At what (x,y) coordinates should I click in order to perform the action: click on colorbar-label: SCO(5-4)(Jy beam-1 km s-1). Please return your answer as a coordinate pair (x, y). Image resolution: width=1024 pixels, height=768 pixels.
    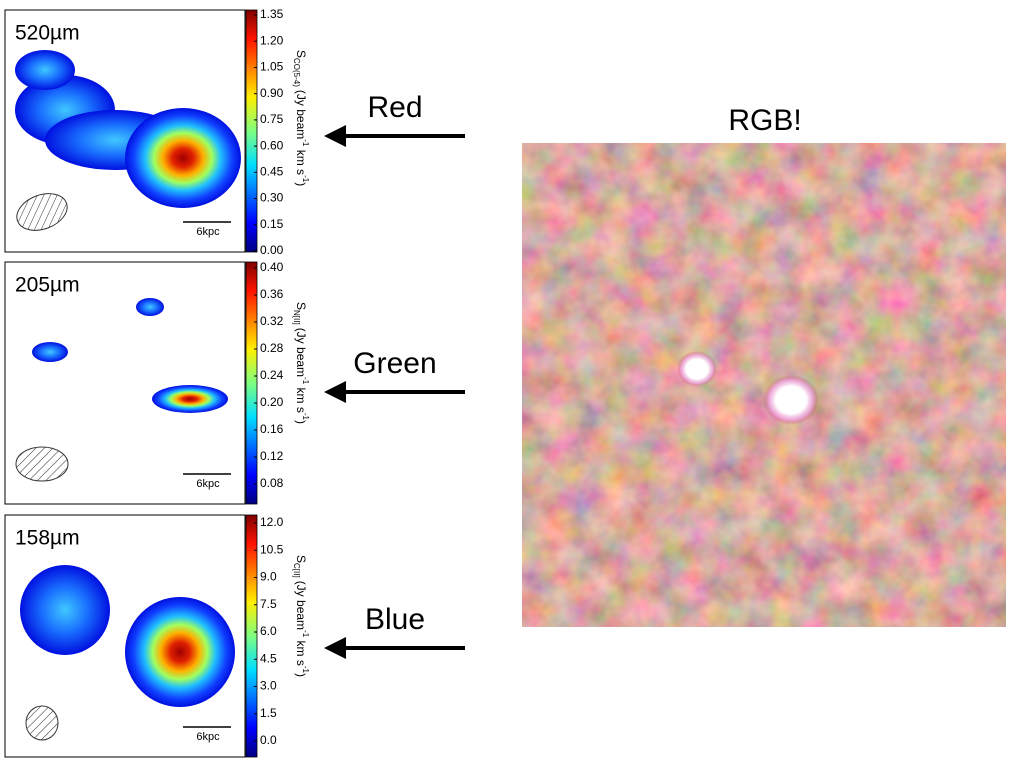
    Looking at the image, I should click on (301, 118).